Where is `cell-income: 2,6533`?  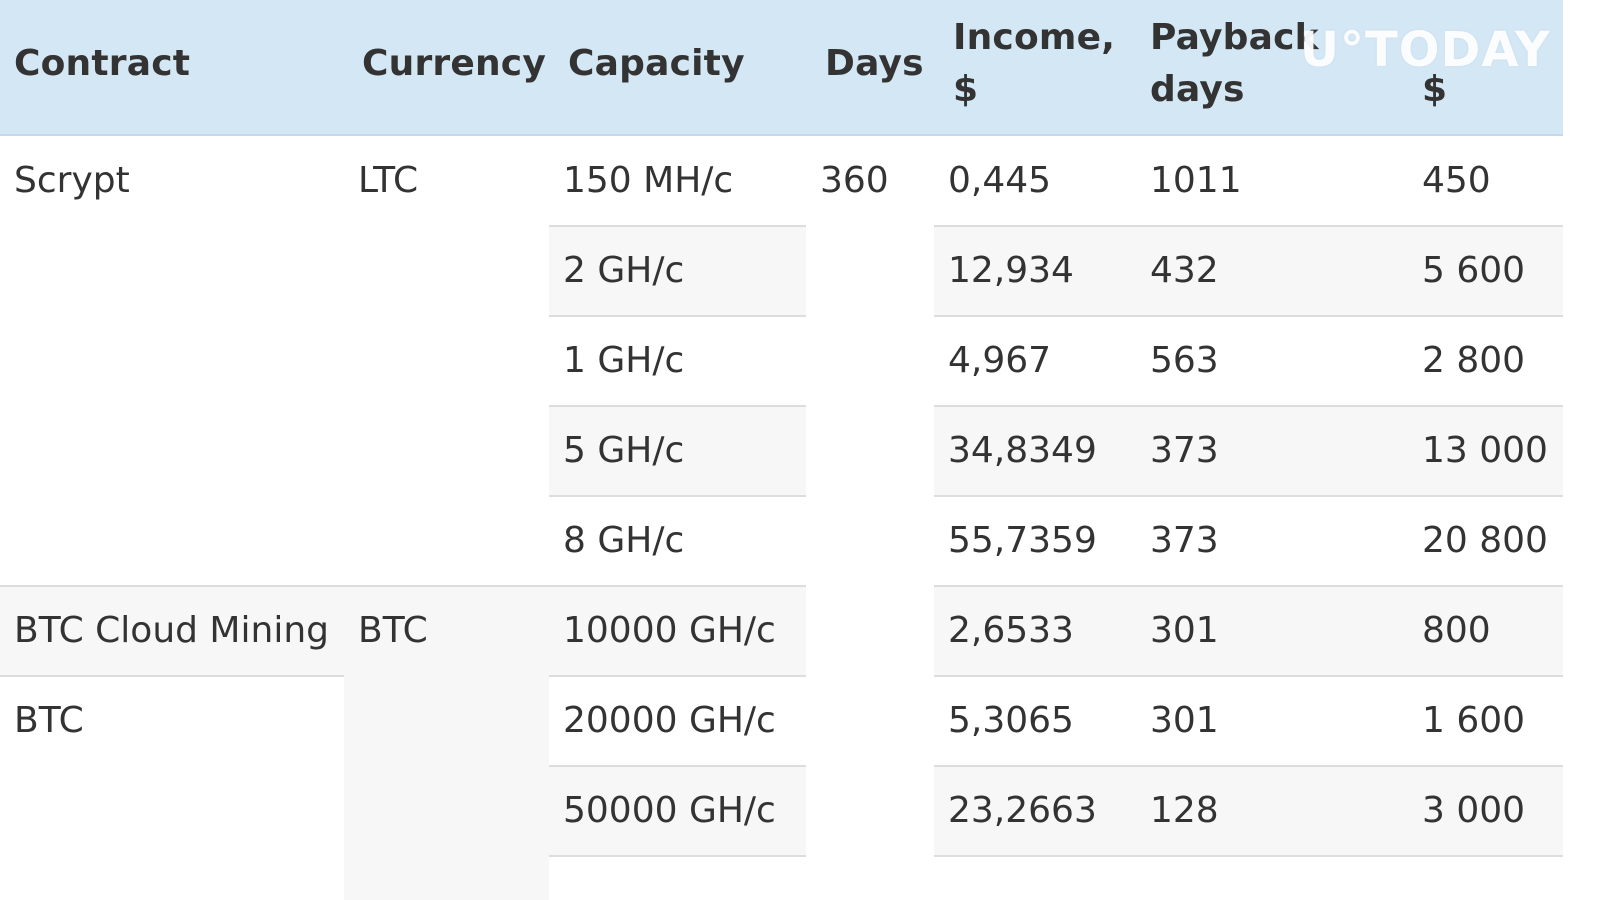 cell-income: 2,6533 is located at coordinates (1011, 630).